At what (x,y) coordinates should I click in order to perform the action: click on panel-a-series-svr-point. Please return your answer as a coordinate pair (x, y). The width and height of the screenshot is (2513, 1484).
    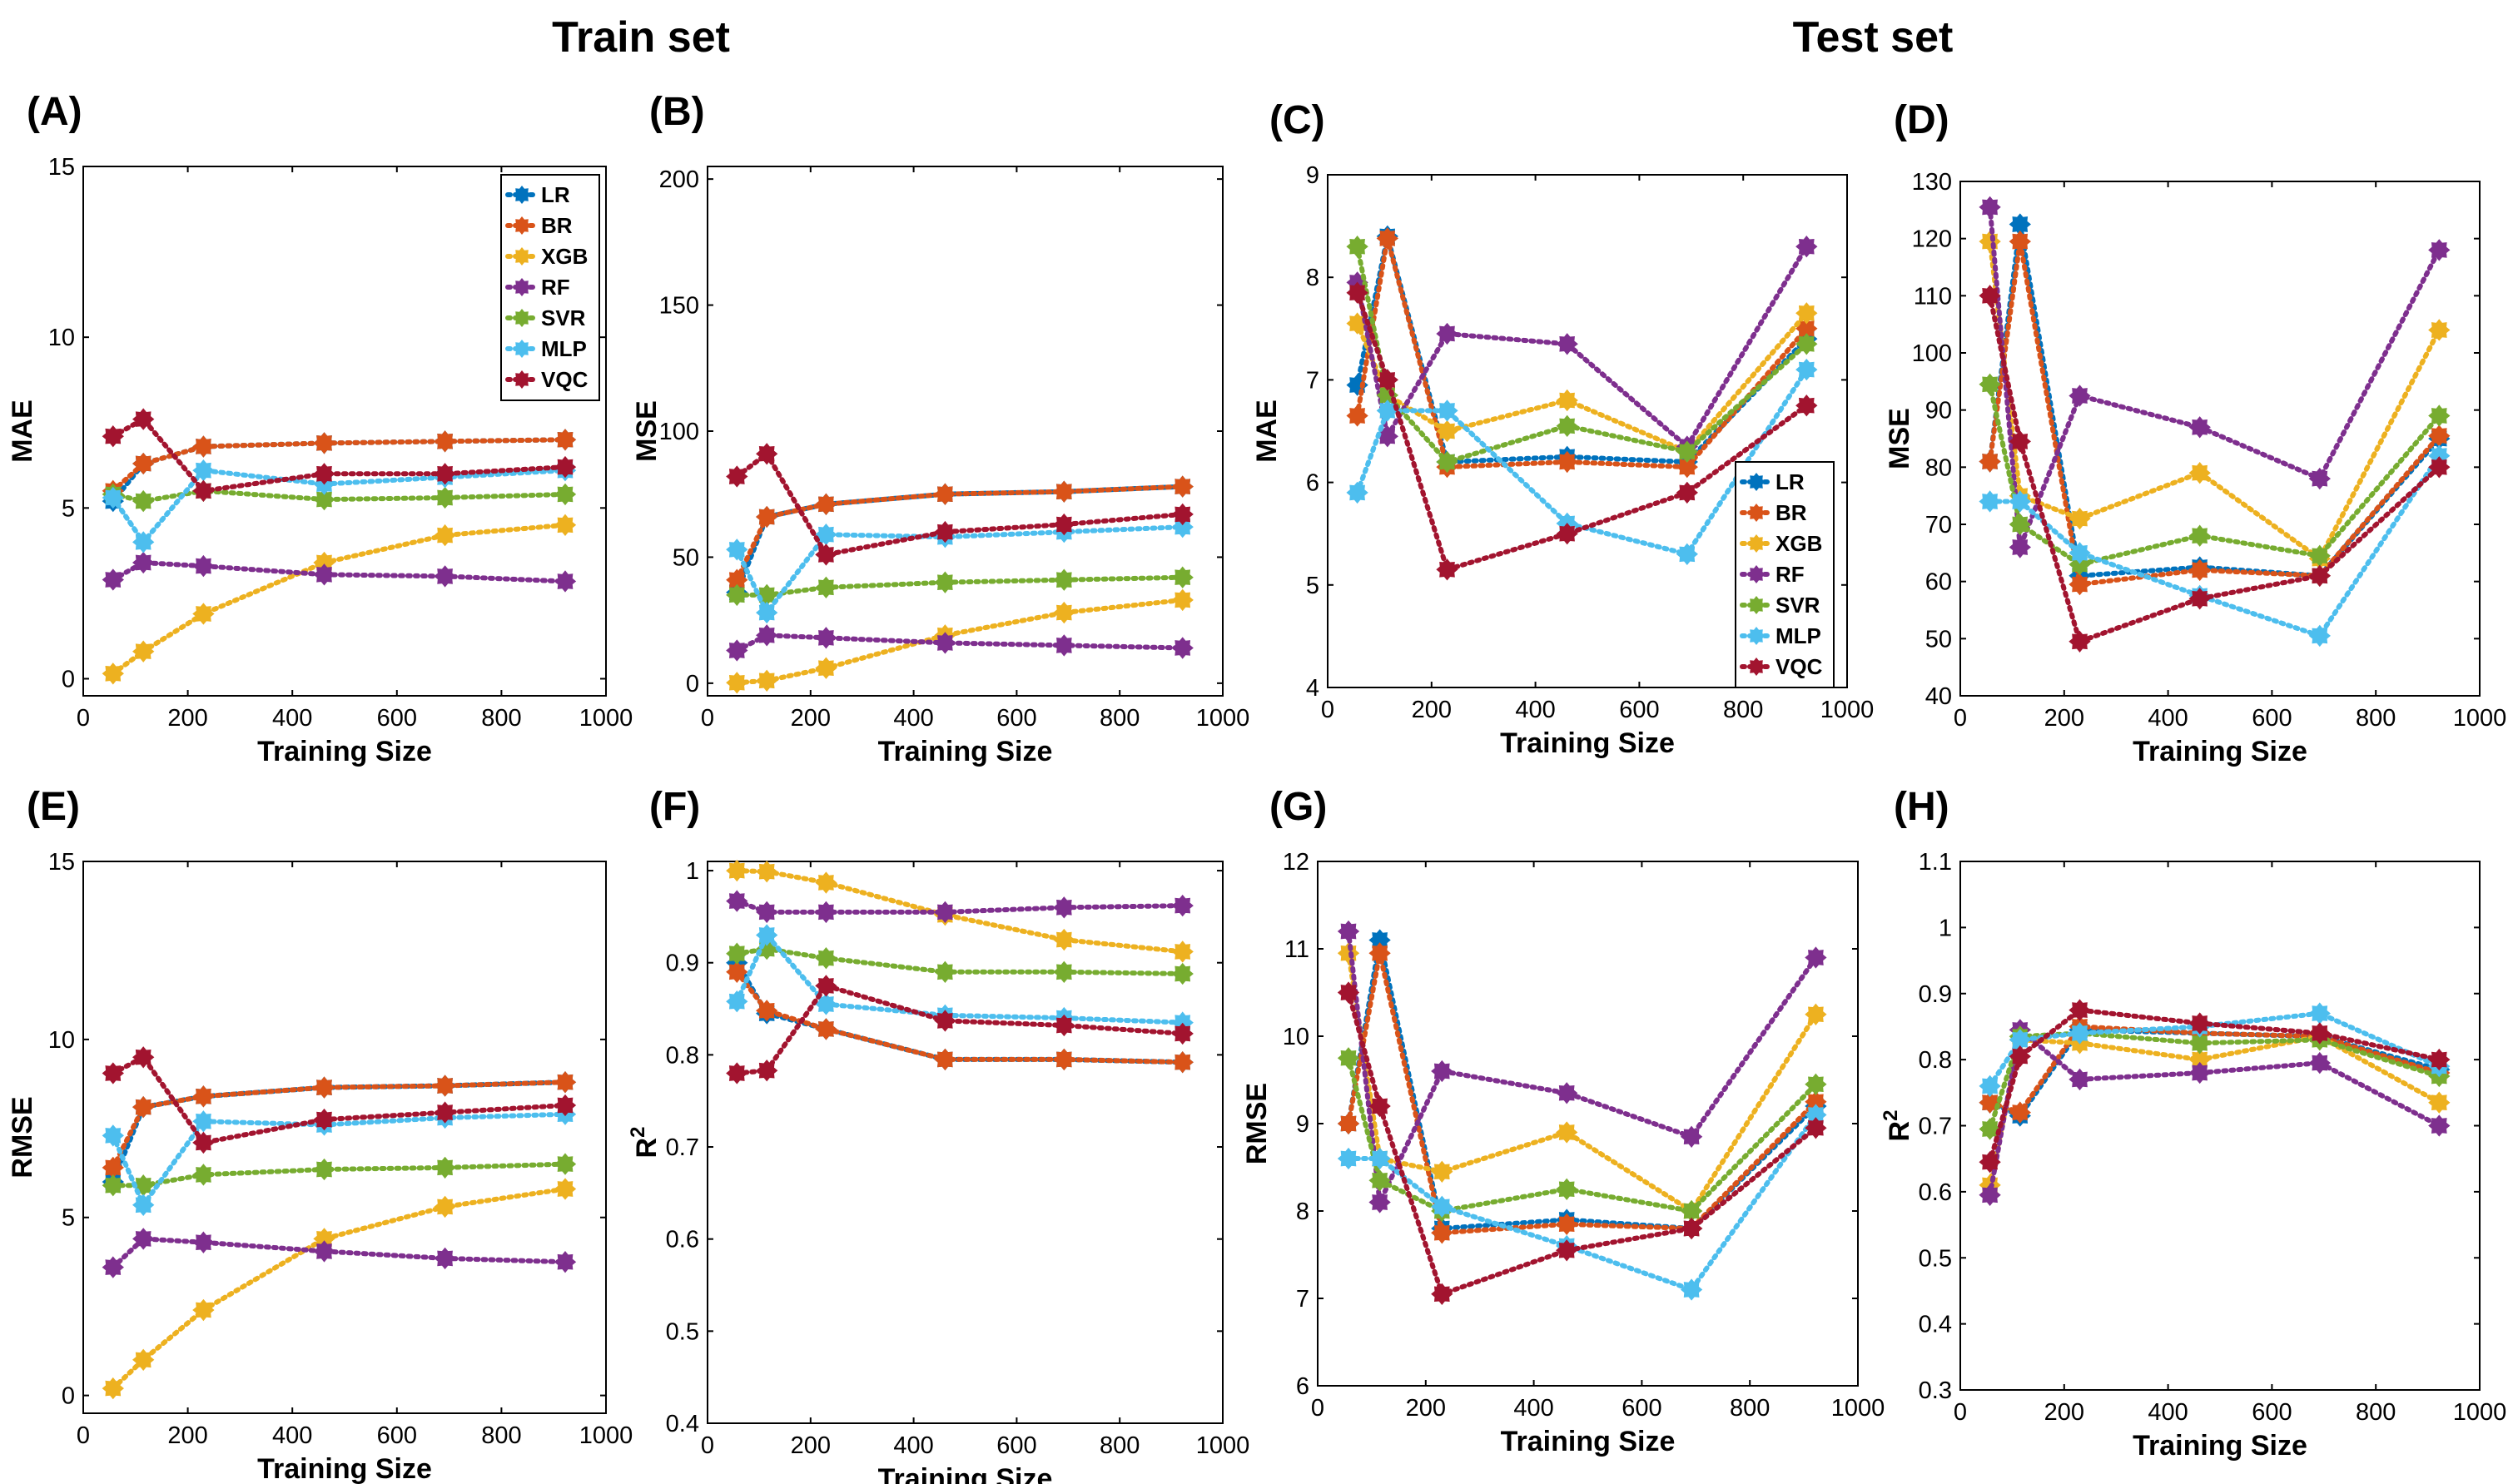
    Looking at the image, I should click on (445, 498).